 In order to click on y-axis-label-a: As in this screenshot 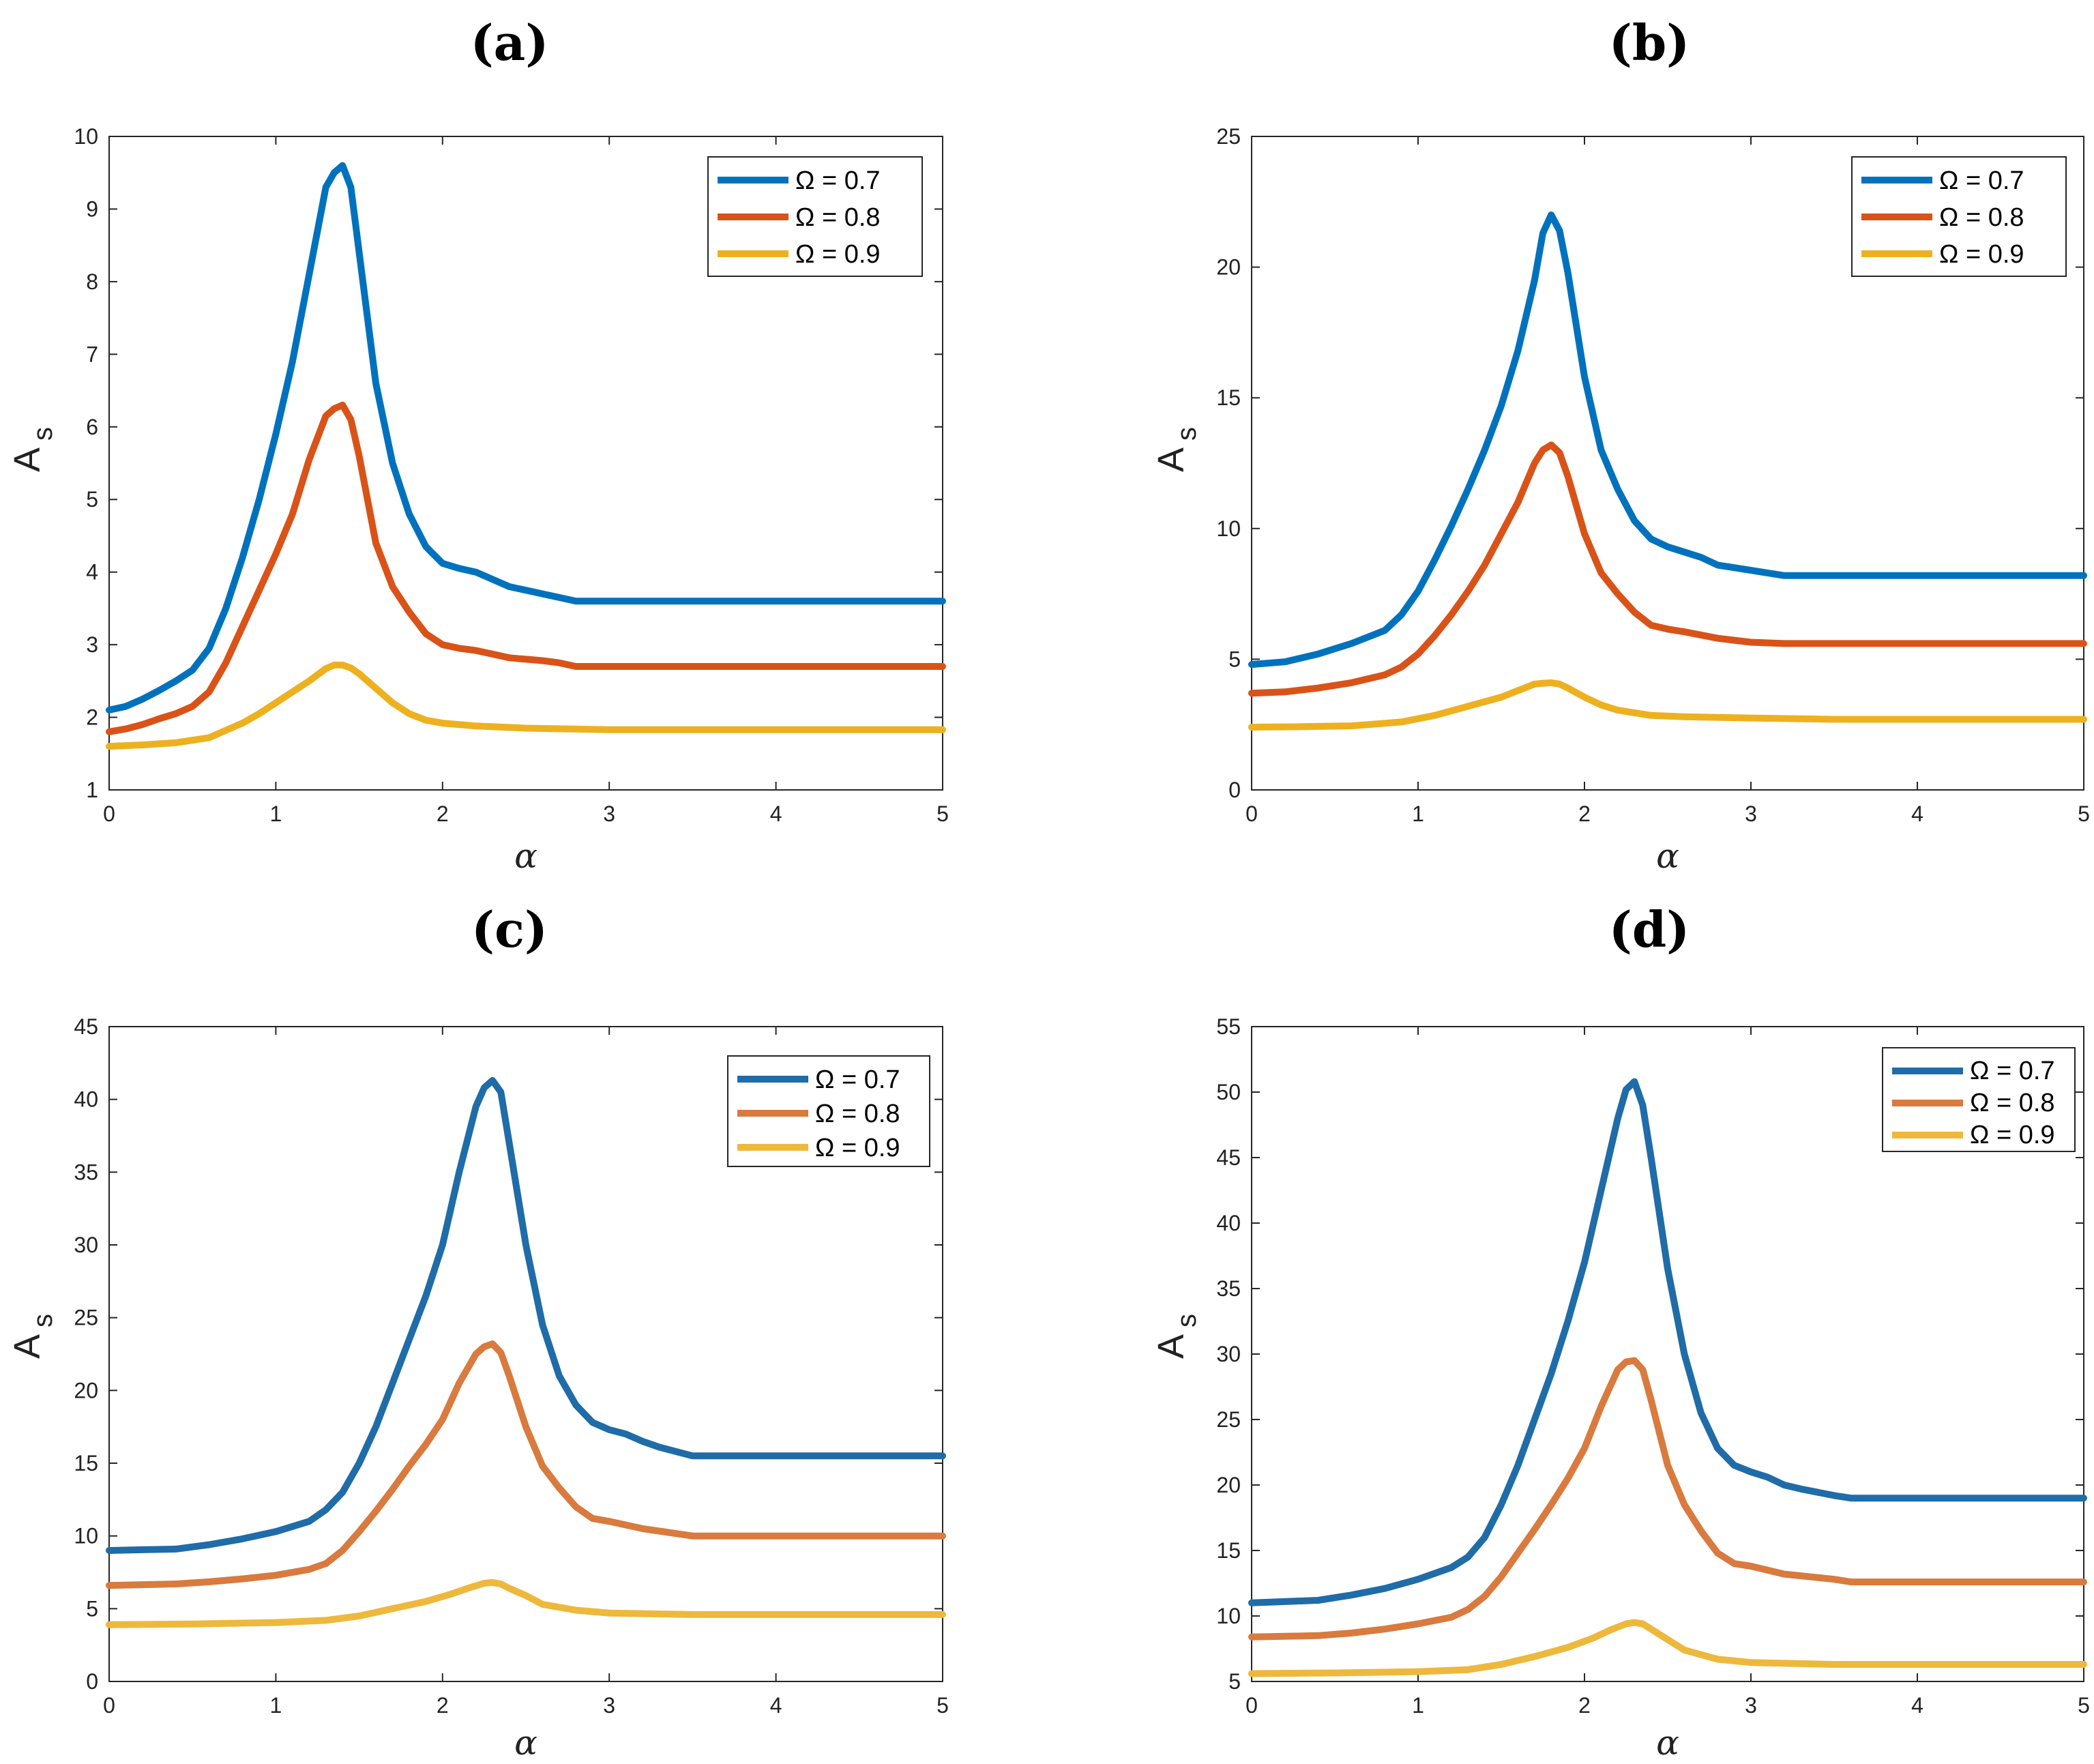, I will do `click(32, 449)`.